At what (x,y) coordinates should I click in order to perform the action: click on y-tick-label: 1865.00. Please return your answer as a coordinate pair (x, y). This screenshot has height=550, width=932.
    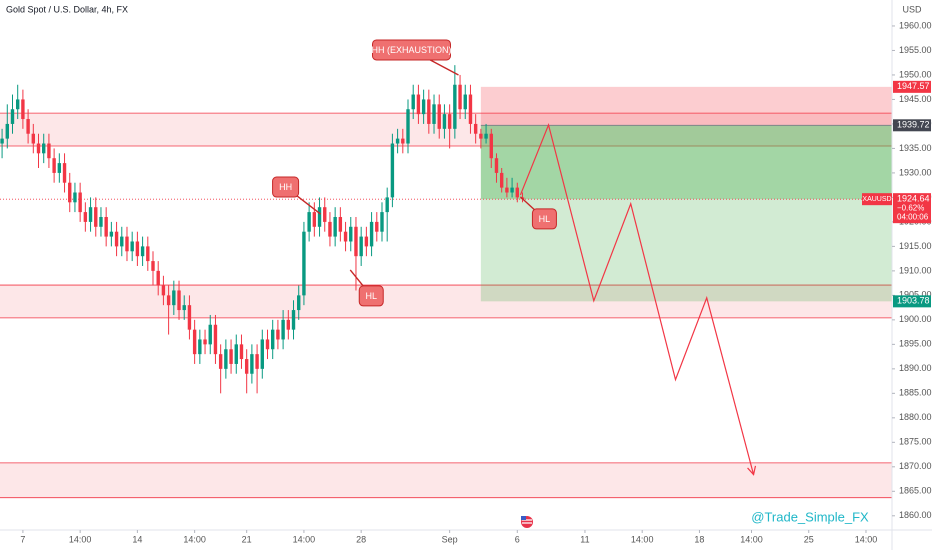
    Looking at the image, I should click on (915, 491).